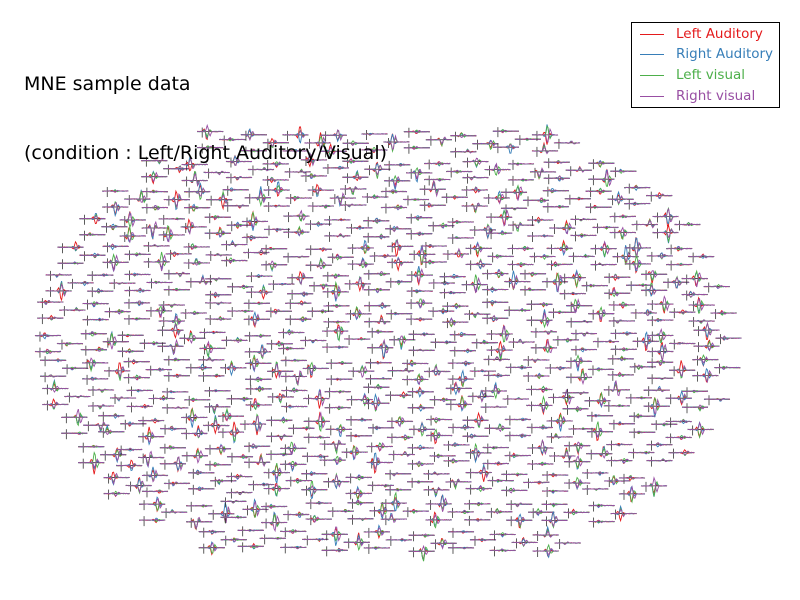 This screenshot has width=800, height=600. Describe the element at coordinates (719, 34) in the screenshot. I see `legend-label-left-auditory: Left Auditory` at that location.